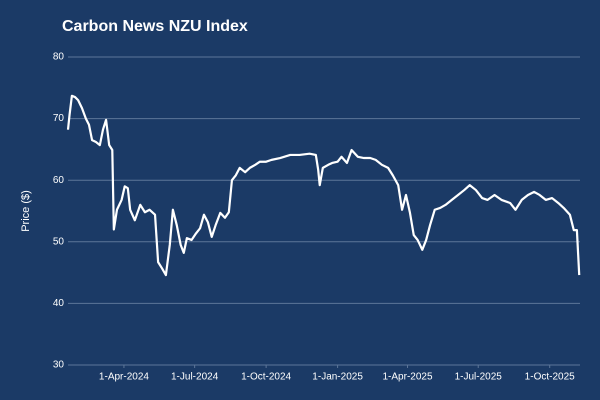 The width and height of the screenshot is (600, 400). Describe the element at coordinates (124, 377) in the screenshot. I see `x-tick-label: 1-Apr-2024` at that location.